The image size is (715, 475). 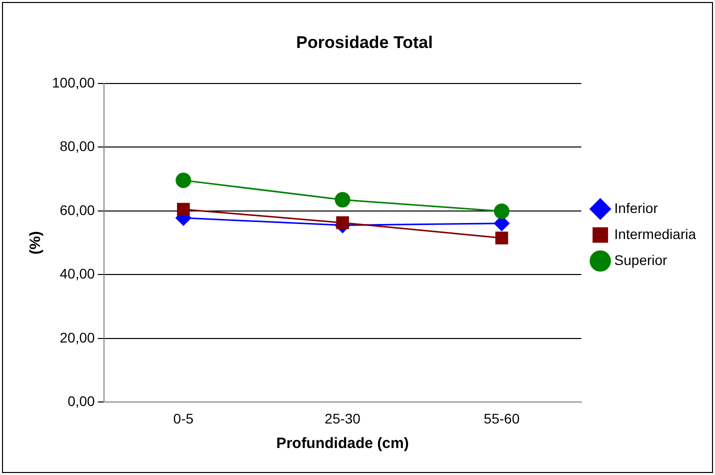 What do you see at coordinates (183, 418) in the screenshot?
I see `x-tick-label: 0-5` at bounding box center [183, 418].